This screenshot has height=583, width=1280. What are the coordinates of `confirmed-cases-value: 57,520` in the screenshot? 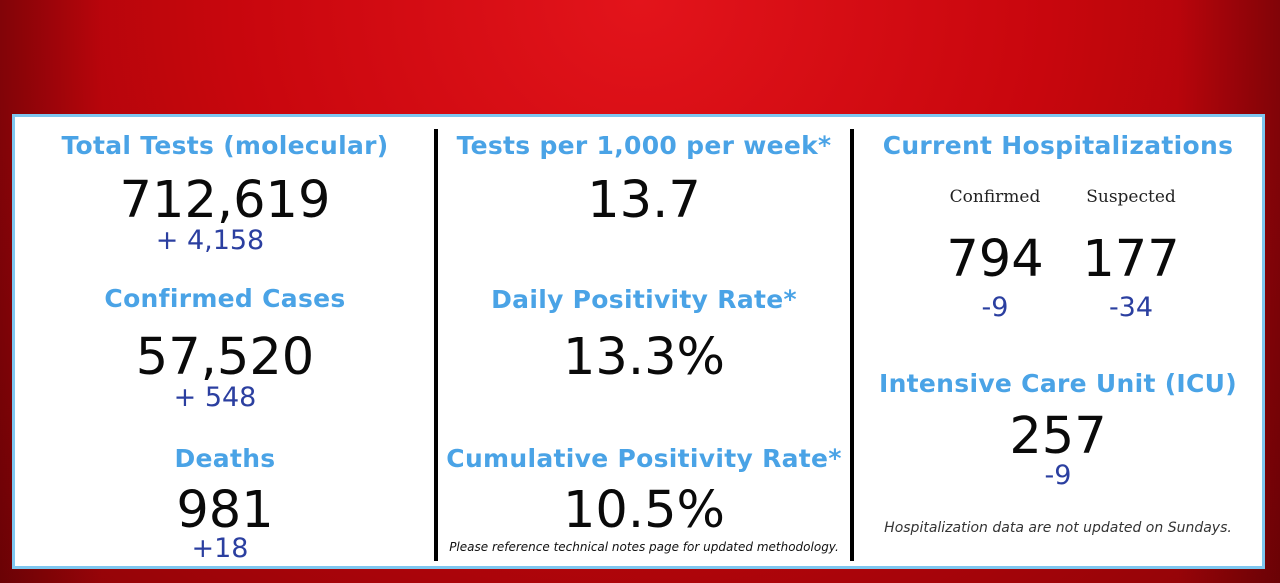 It's located at (225, 357).